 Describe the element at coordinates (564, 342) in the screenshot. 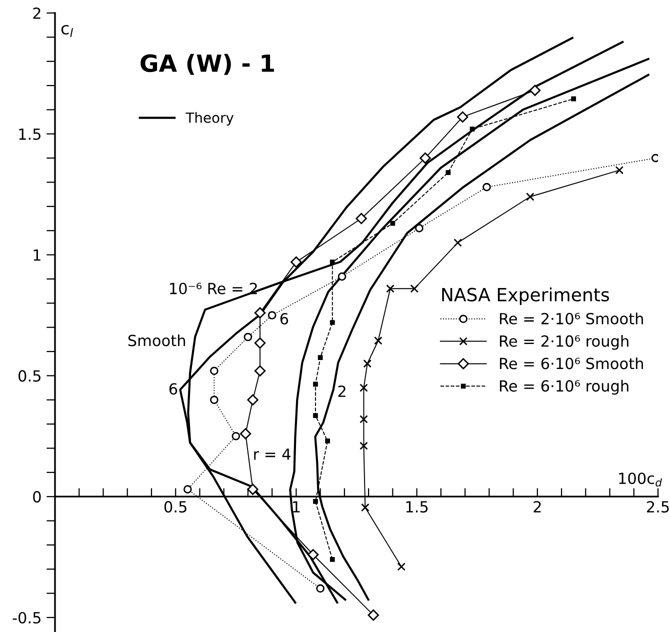

I see `legend-label: Re = 2·10⁶ rough` at that location.